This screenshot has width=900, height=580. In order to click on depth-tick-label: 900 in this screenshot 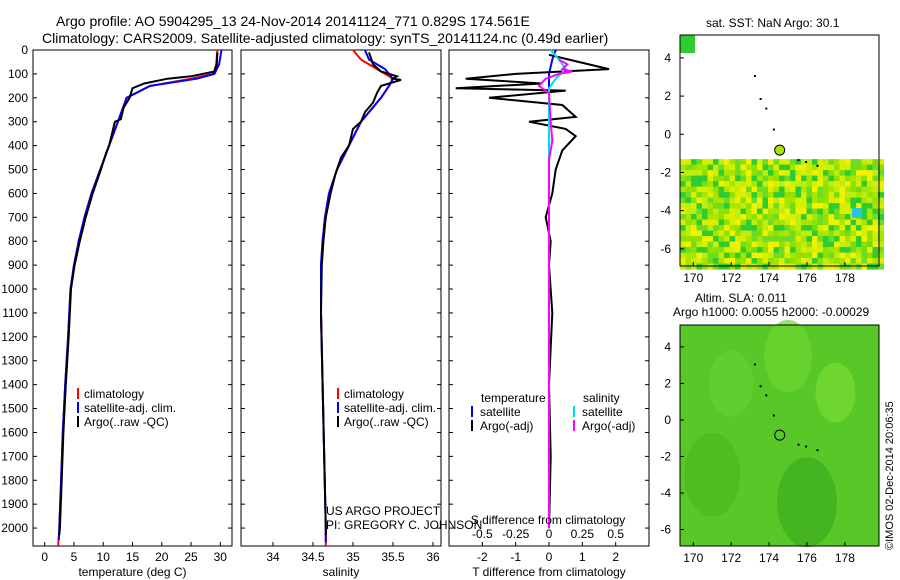, I will do `click(18, 265)`.